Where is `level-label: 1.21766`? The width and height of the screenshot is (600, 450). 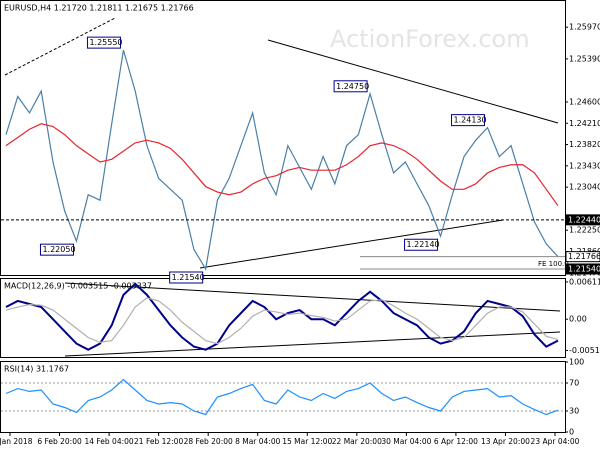
level-label: 1.21766 is located at coordinates (584, 256).